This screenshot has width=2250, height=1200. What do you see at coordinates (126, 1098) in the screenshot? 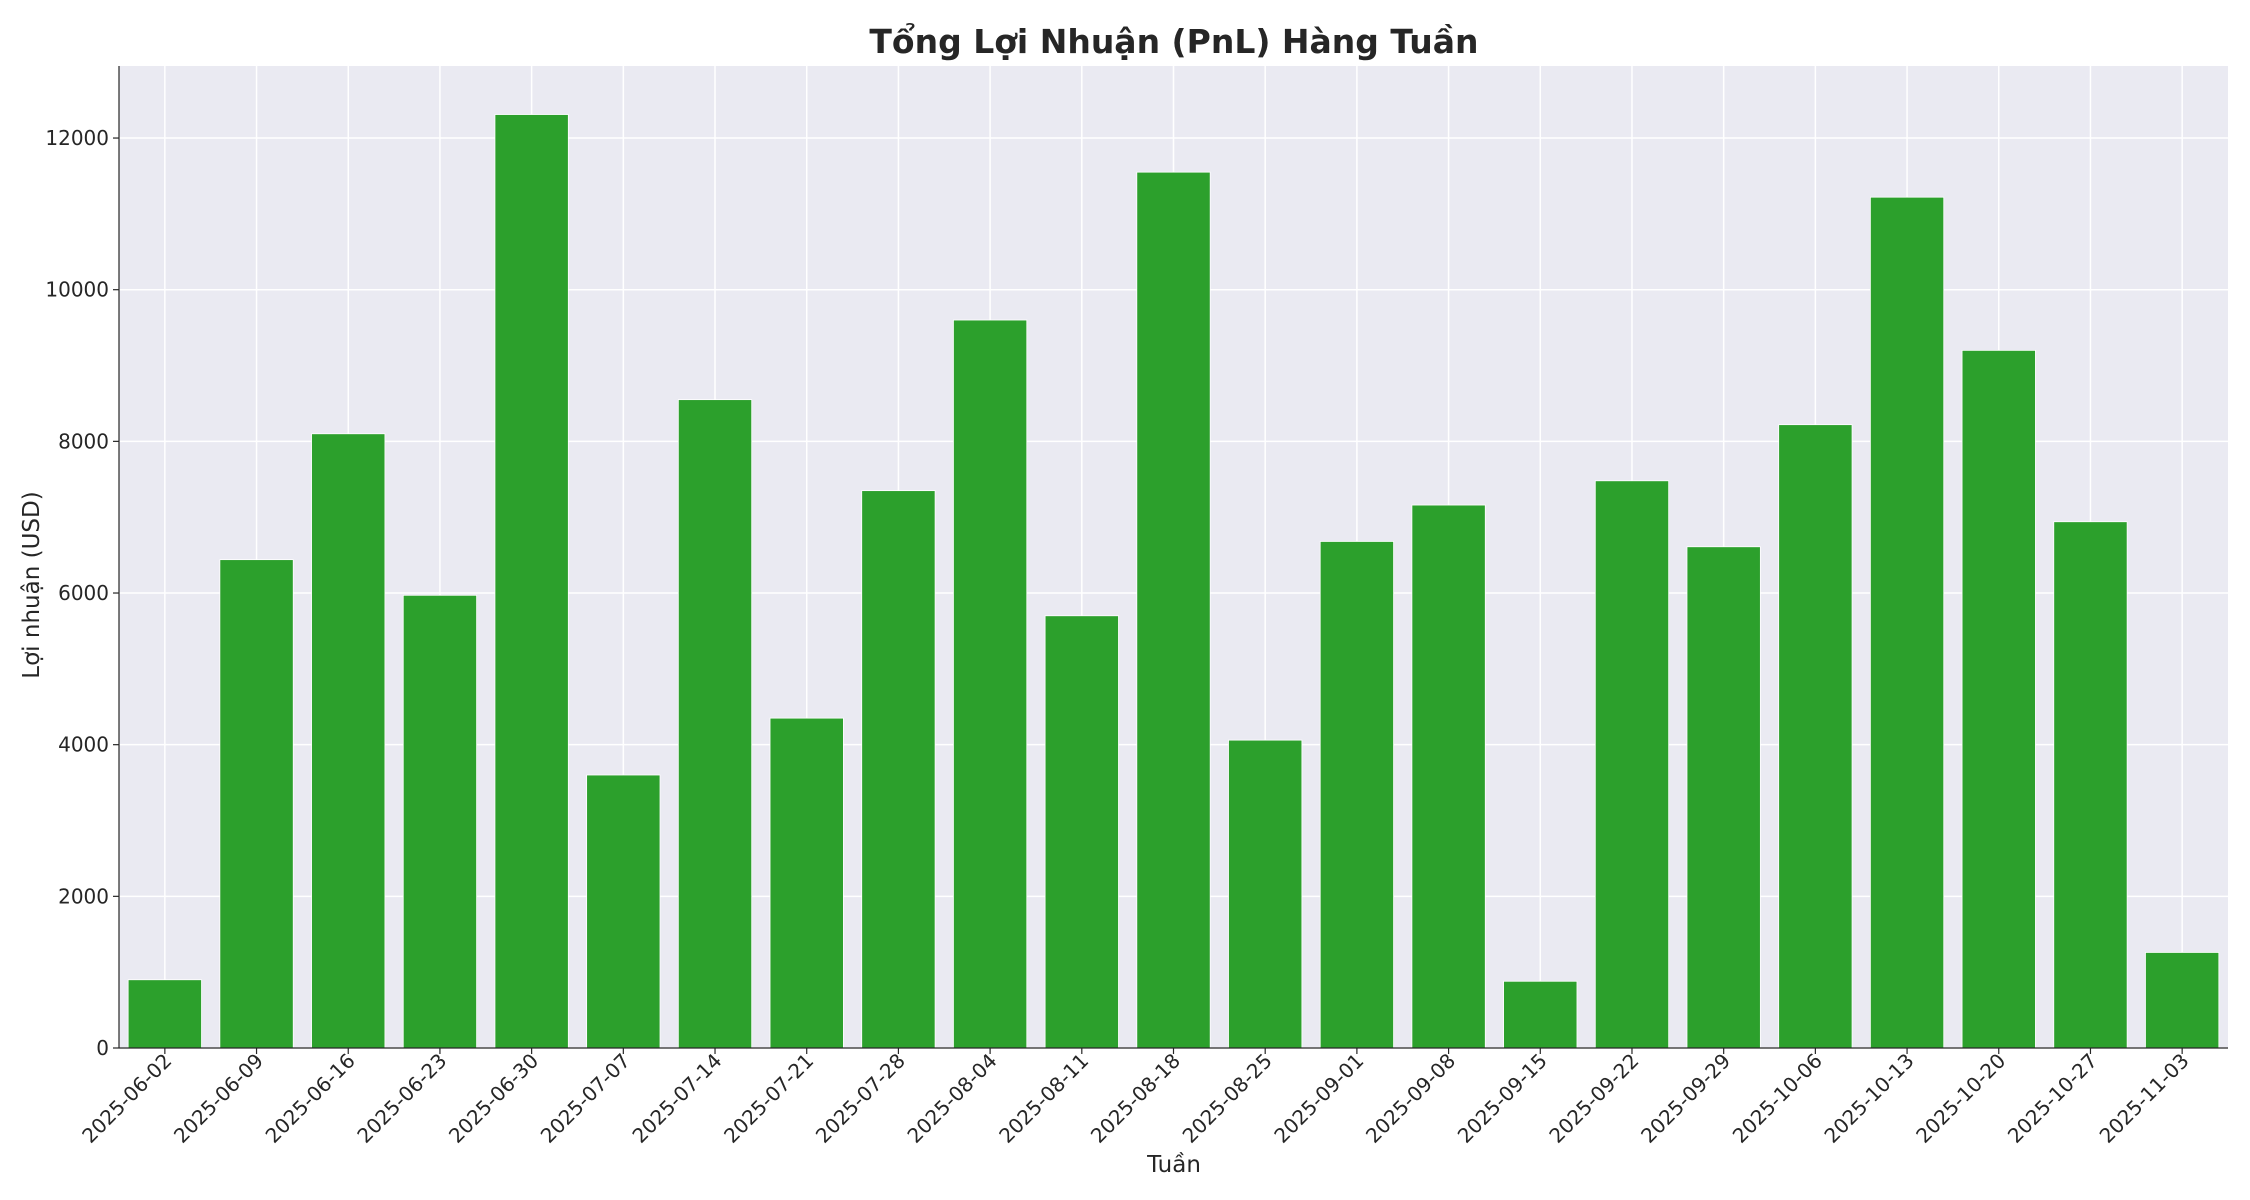
I see `x-tick-label: 2025-06-02` at bounding box center [126, 1098].